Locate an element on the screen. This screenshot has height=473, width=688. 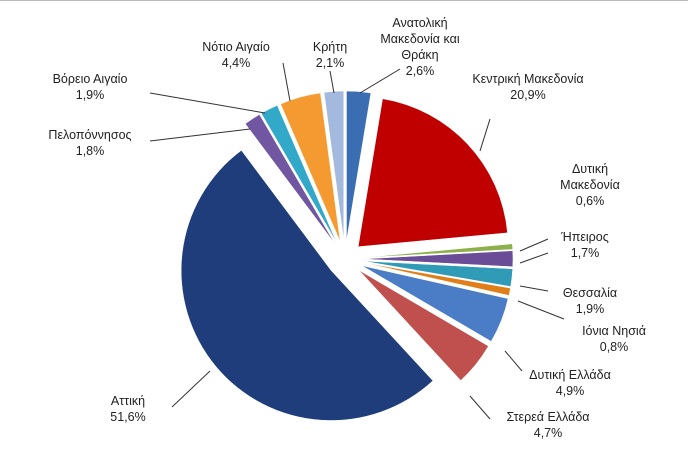
slice-label: Ήπειρος 1,7% is located at coordinates (585, 245).